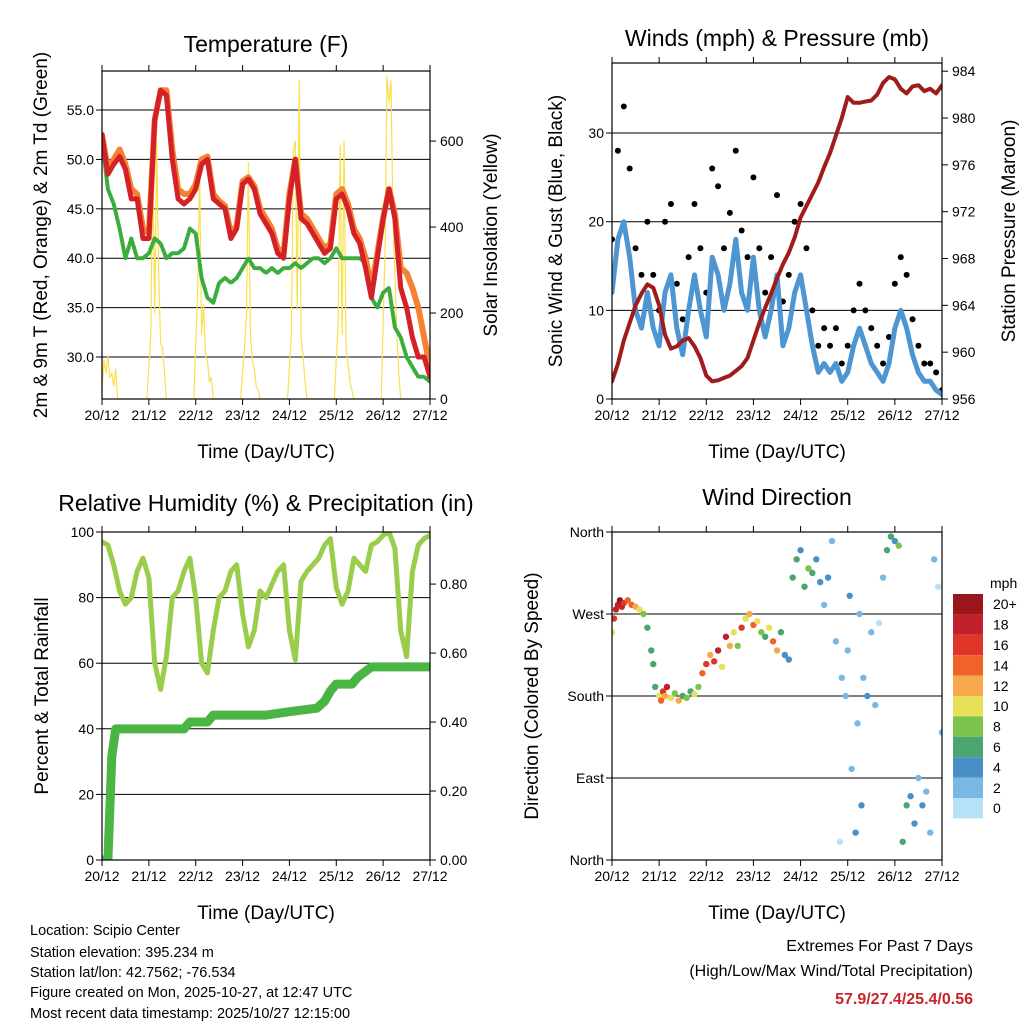 This screenshot has width=1024, height=1024. What do you see at coordinates (777, 913) in the screenshot?
I see `x-axis-label: Time (Day/UTC)` at bounding box center [777, 913].